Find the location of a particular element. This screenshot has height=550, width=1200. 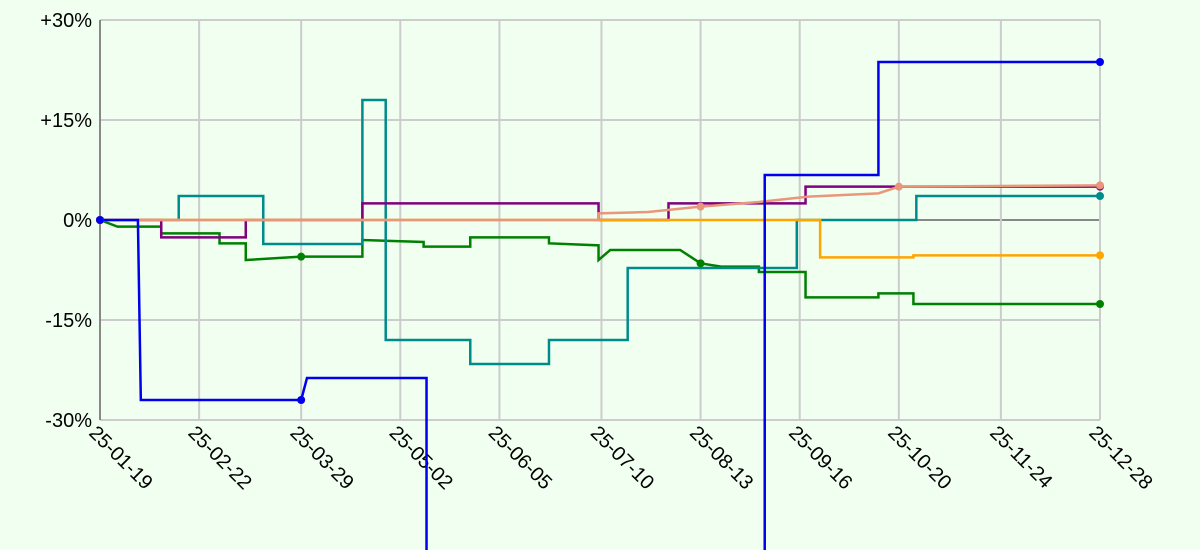

x-tick-label: 25-07-10 is located at coordinates (622, 458).